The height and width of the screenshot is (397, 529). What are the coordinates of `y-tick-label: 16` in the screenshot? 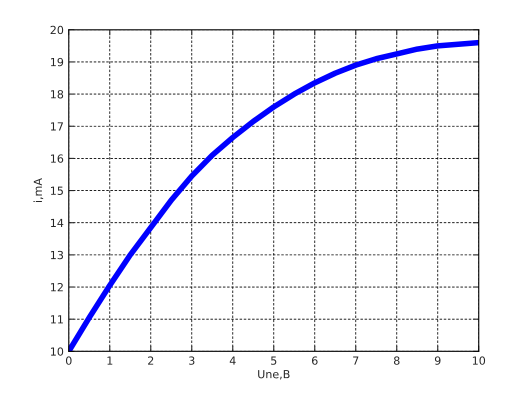 It's located at (57, 158).